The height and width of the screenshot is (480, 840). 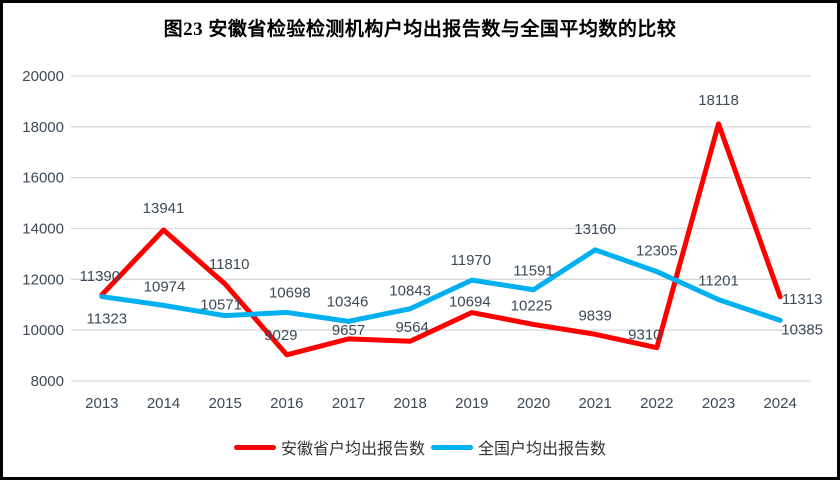 I want to click on legend-label-anhui: 安徽省户均出报告数, so click(x=352, y=449).